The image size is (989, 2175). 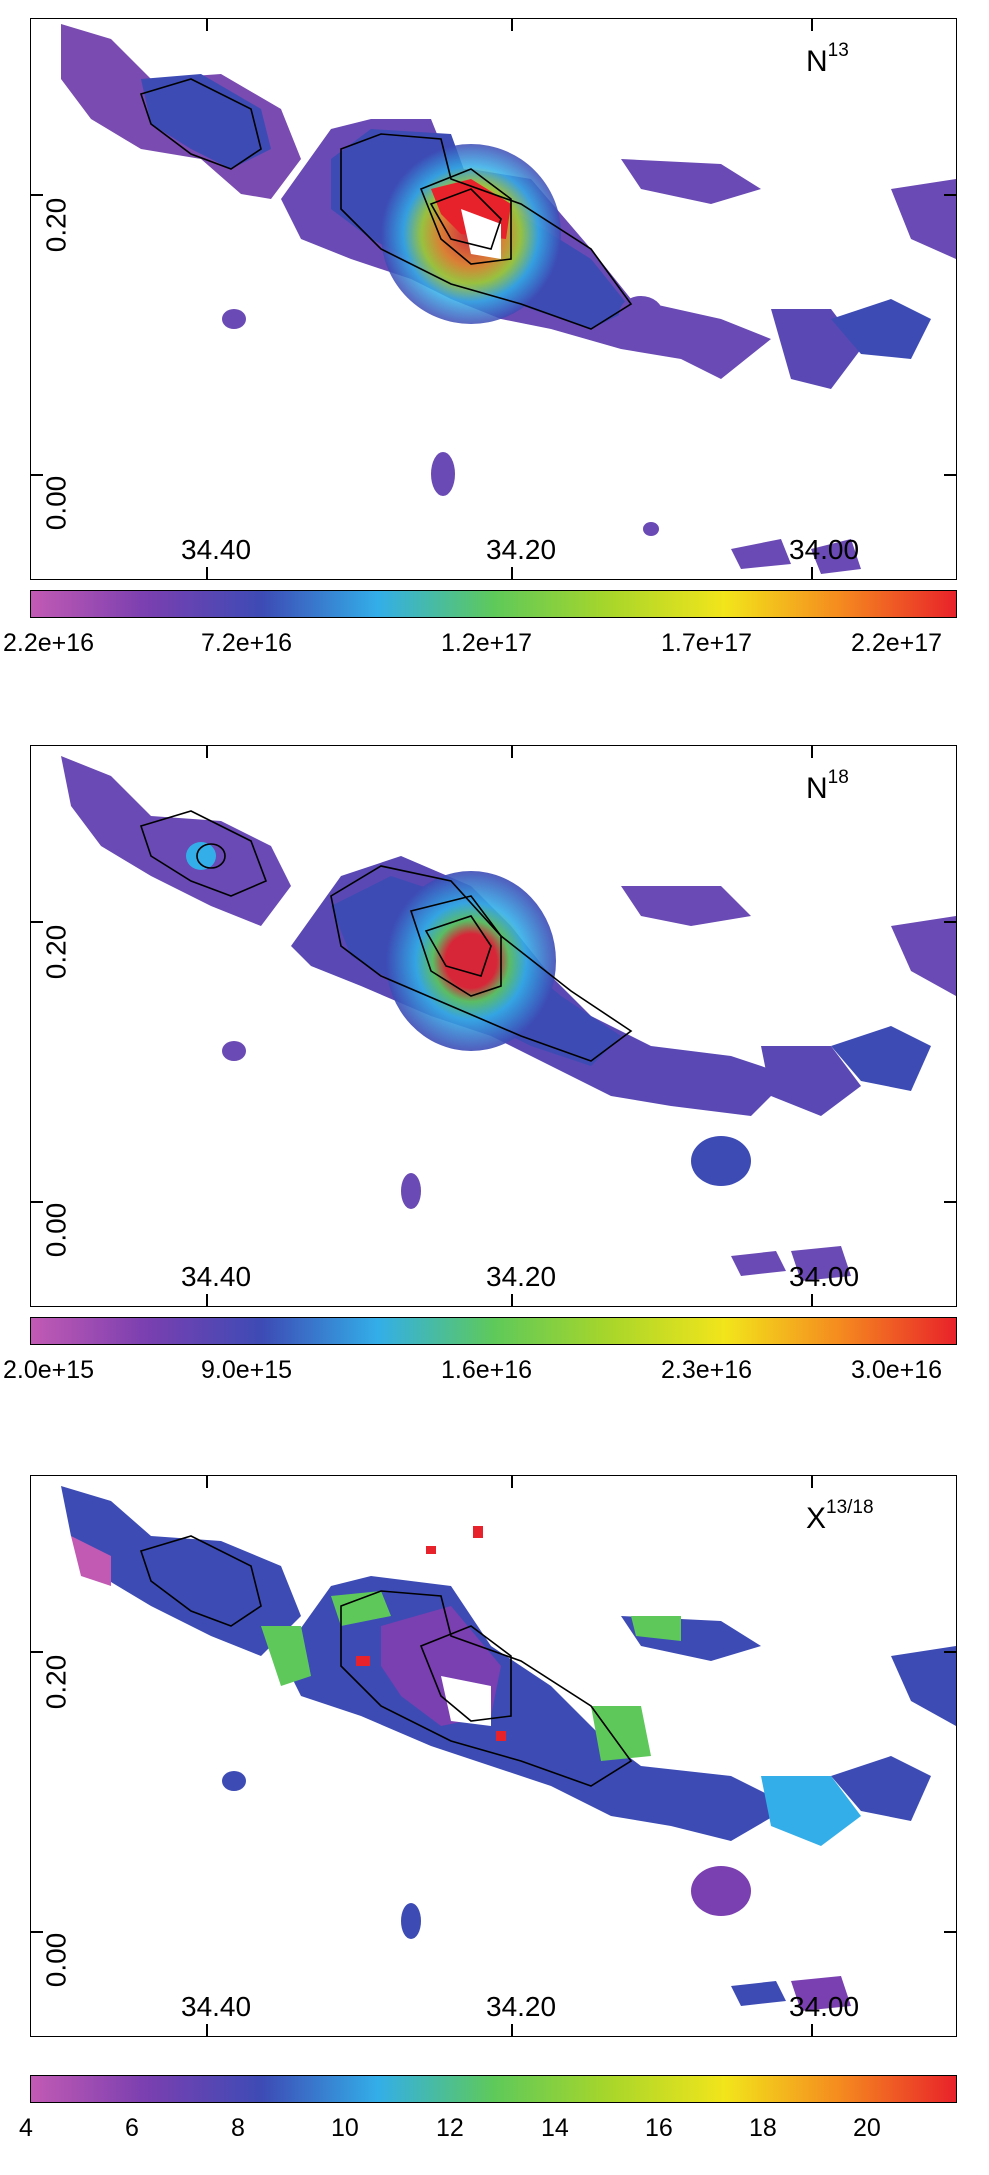 What do you see at coordinates (487, 1370) in the screenshot?
I see `colorbar-tick-label: 1.6e+16` at bounding box center [487, 1370].